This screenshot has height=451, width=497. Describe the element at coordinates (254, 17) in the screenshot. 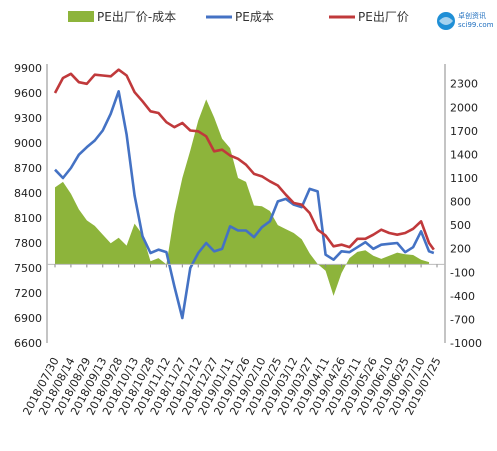

I see `legend-label-cost: PE成本` at that location.